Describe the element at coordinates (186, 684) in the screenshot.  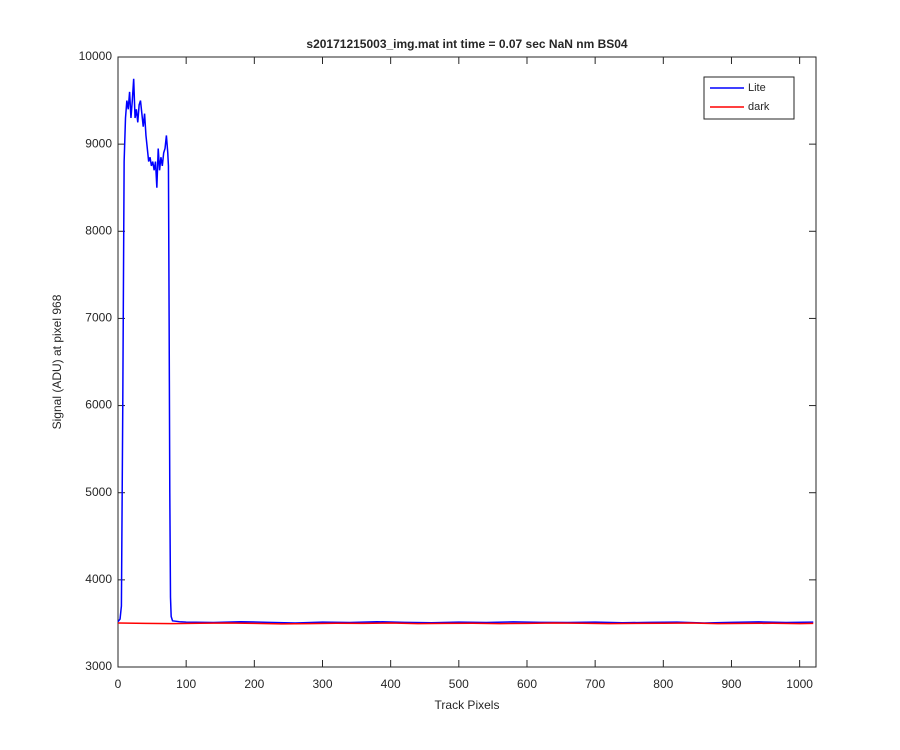
I see `x-tick-label: 100` at that location.